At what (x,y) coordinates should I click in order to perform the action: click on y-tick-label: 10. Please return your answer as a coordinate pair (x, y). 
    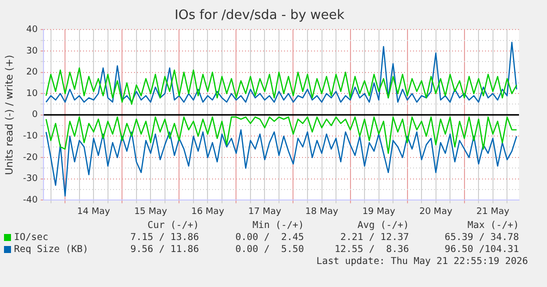
    Looking at the image, I should click on (32, 93).